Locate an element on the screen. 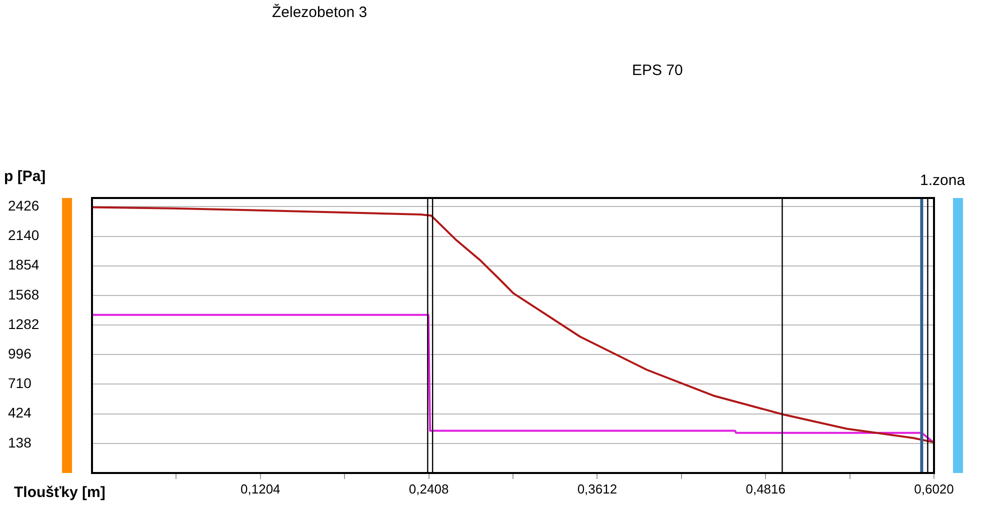  y-tick-label: 2140 is located at coordinates (24, 235).